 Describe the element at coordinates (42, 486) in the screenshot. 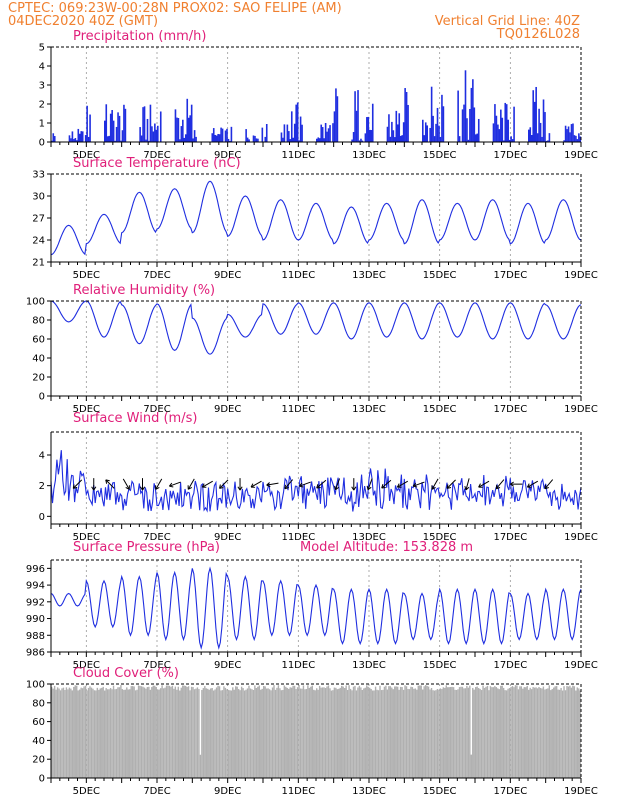

I see `y-tick-label: 2` at that location.